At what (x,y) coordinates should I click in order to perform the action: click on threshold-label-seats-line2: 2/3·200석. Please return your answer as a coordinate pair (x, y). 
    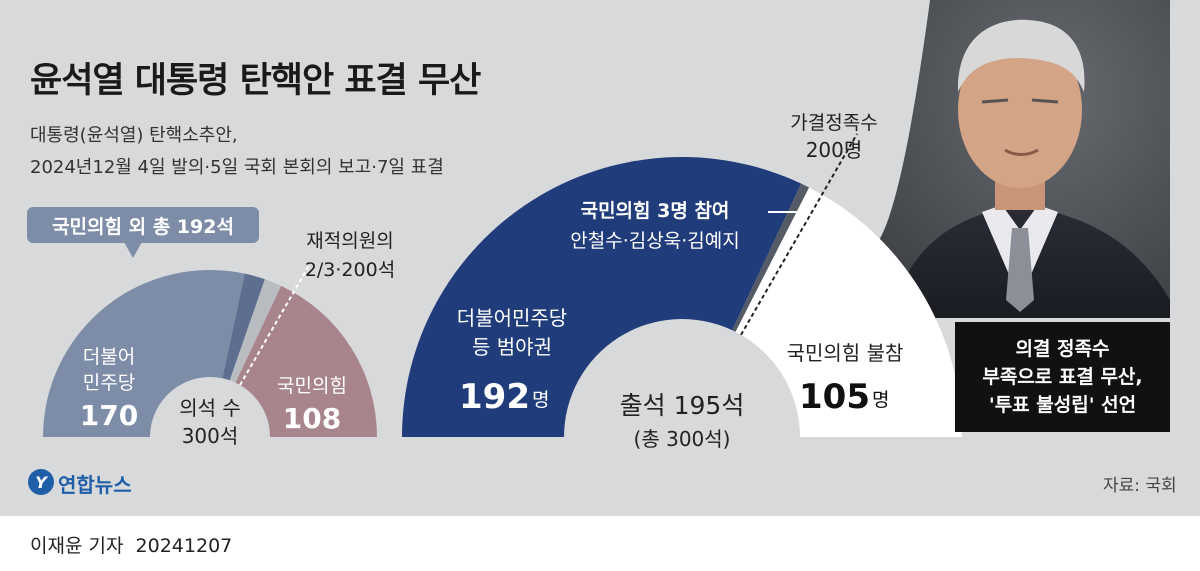
    Looking at the image, I should click on (350, 270).